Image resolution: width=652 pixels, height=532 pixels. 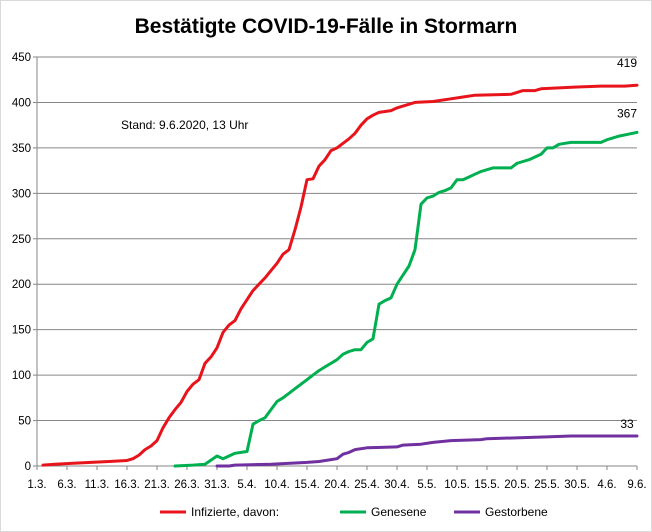 I want to click on x-tick-label: 15.5., so click(x=487, y=485).